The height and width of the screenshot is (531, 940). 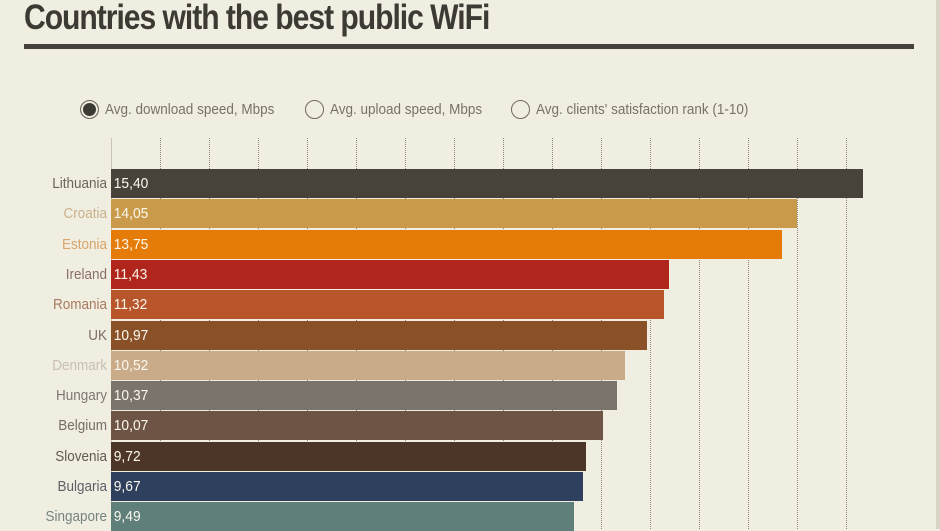 I want to click on bar: 13,75, so click(x=447, y=244).